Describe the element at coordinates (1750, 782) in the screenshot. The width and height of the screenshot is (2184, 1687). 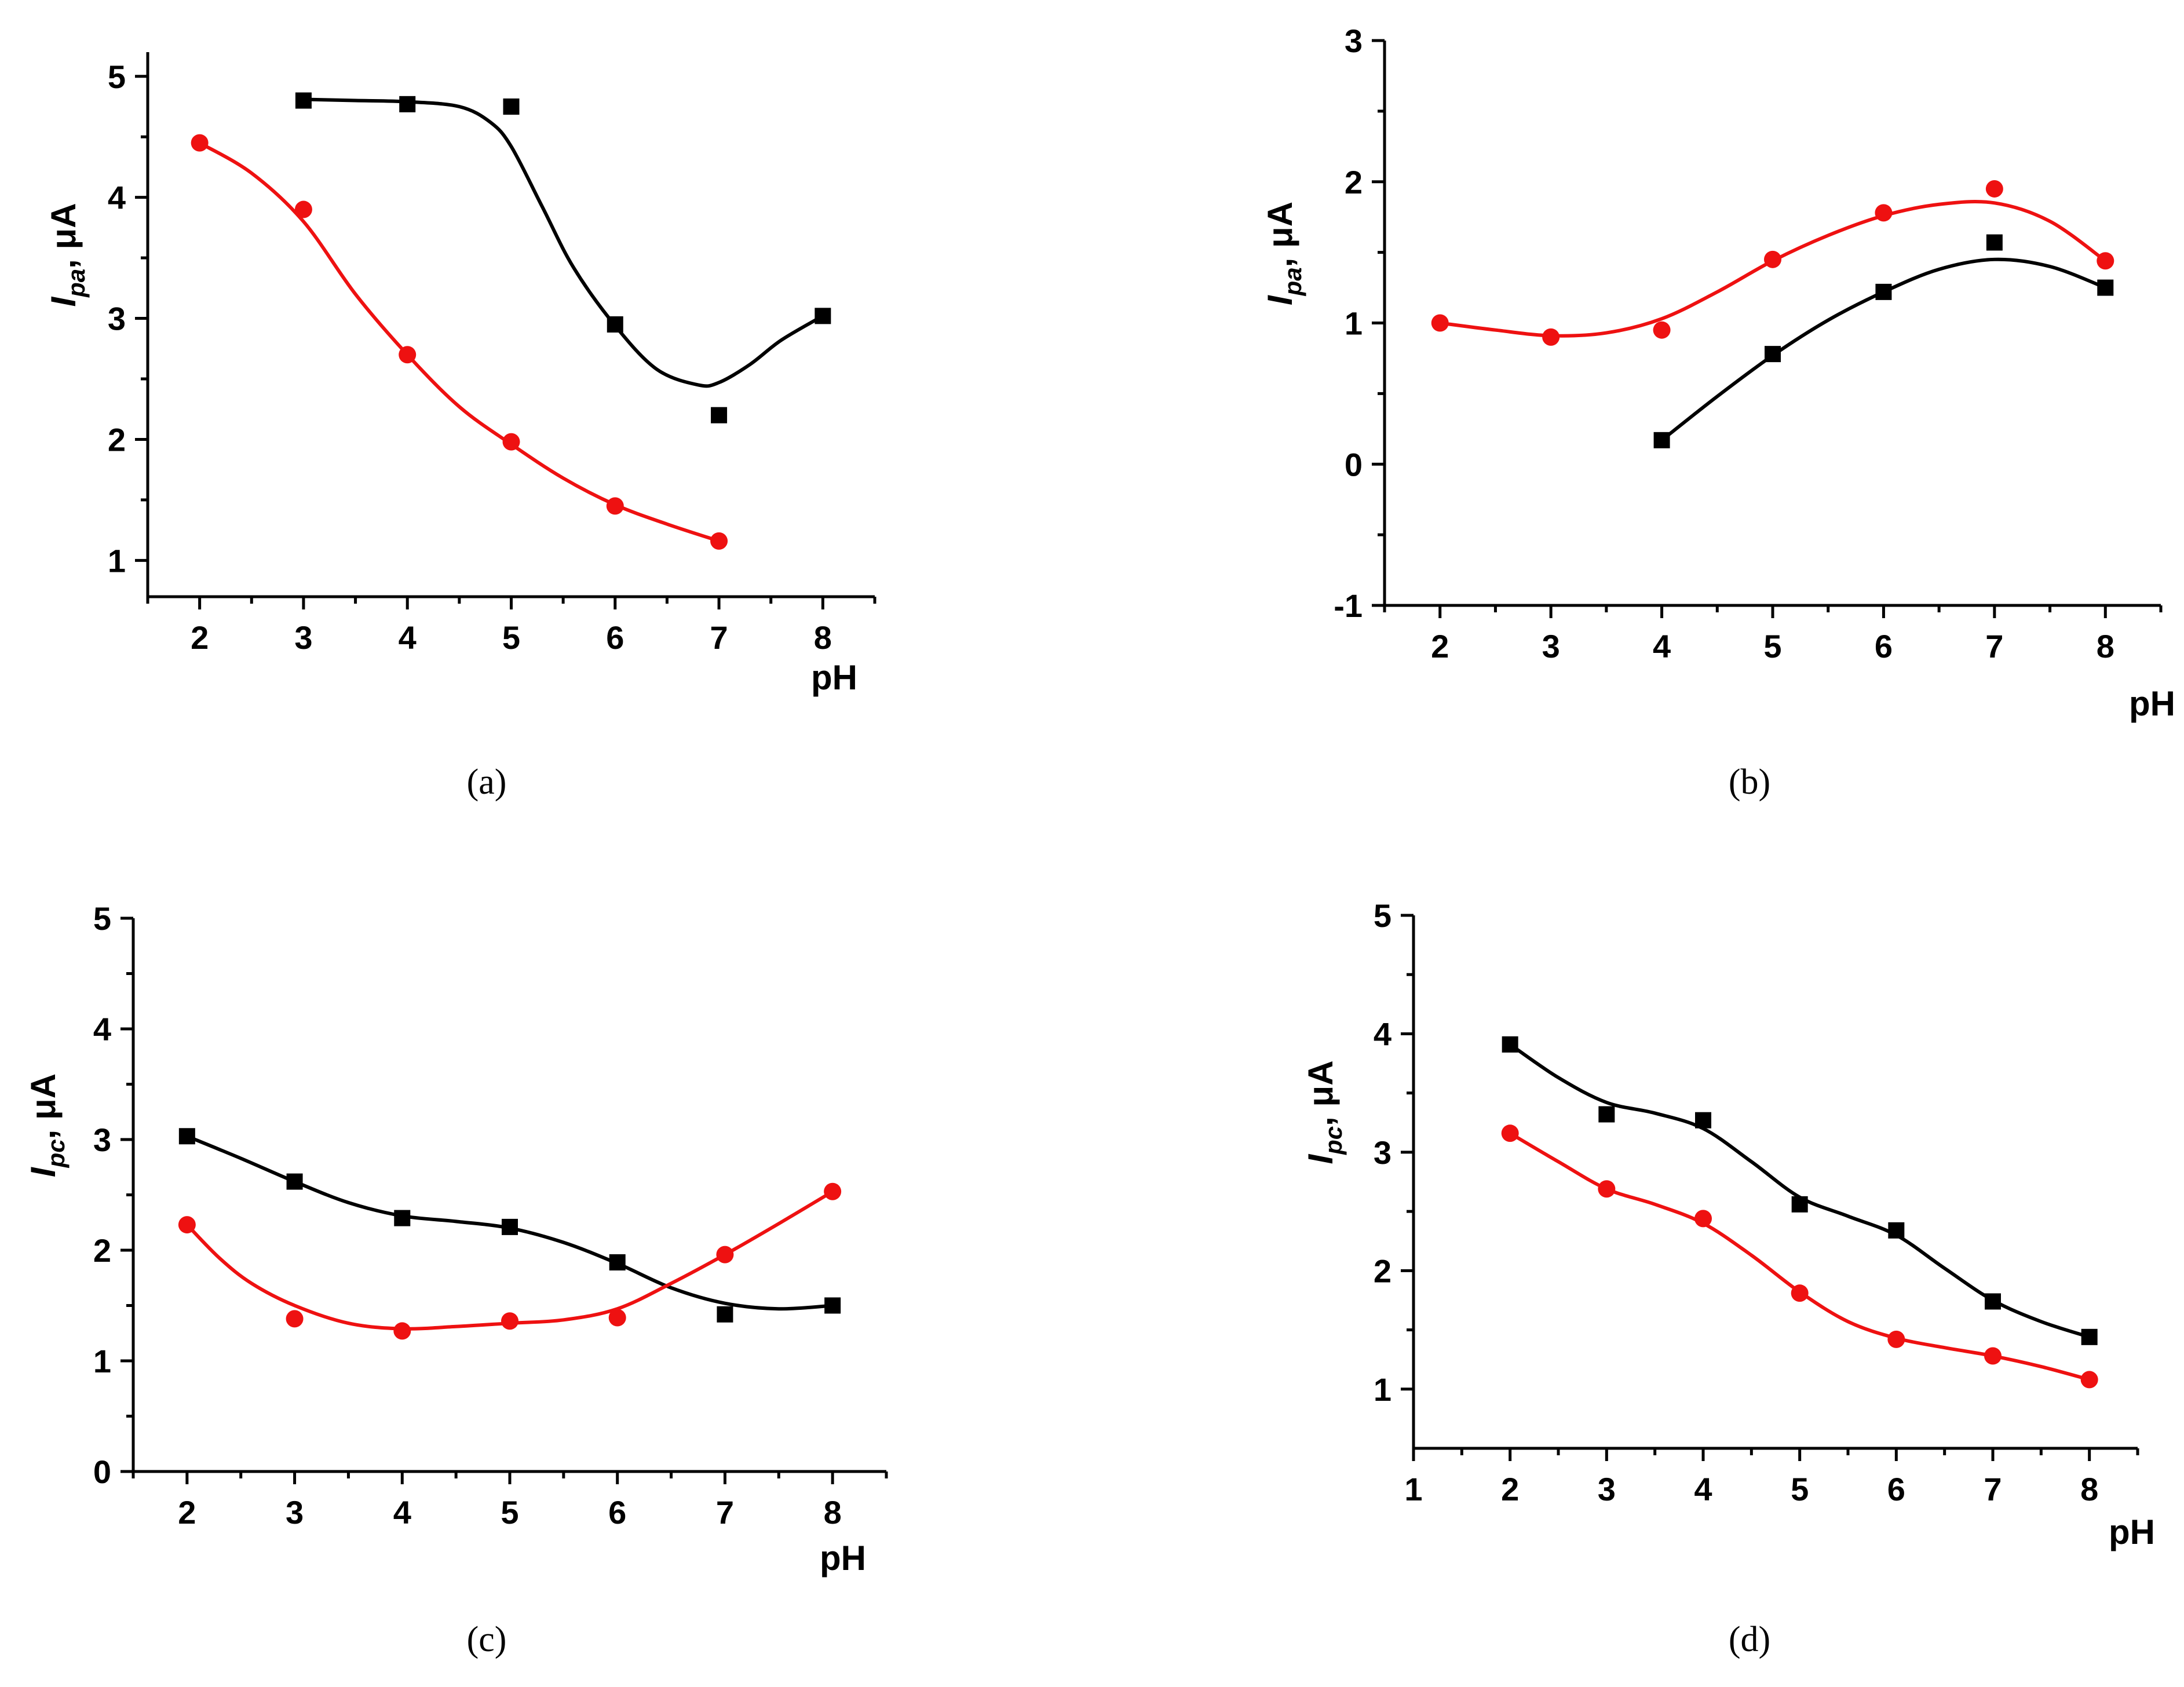
I see `panel-caption: (b)` at that location.